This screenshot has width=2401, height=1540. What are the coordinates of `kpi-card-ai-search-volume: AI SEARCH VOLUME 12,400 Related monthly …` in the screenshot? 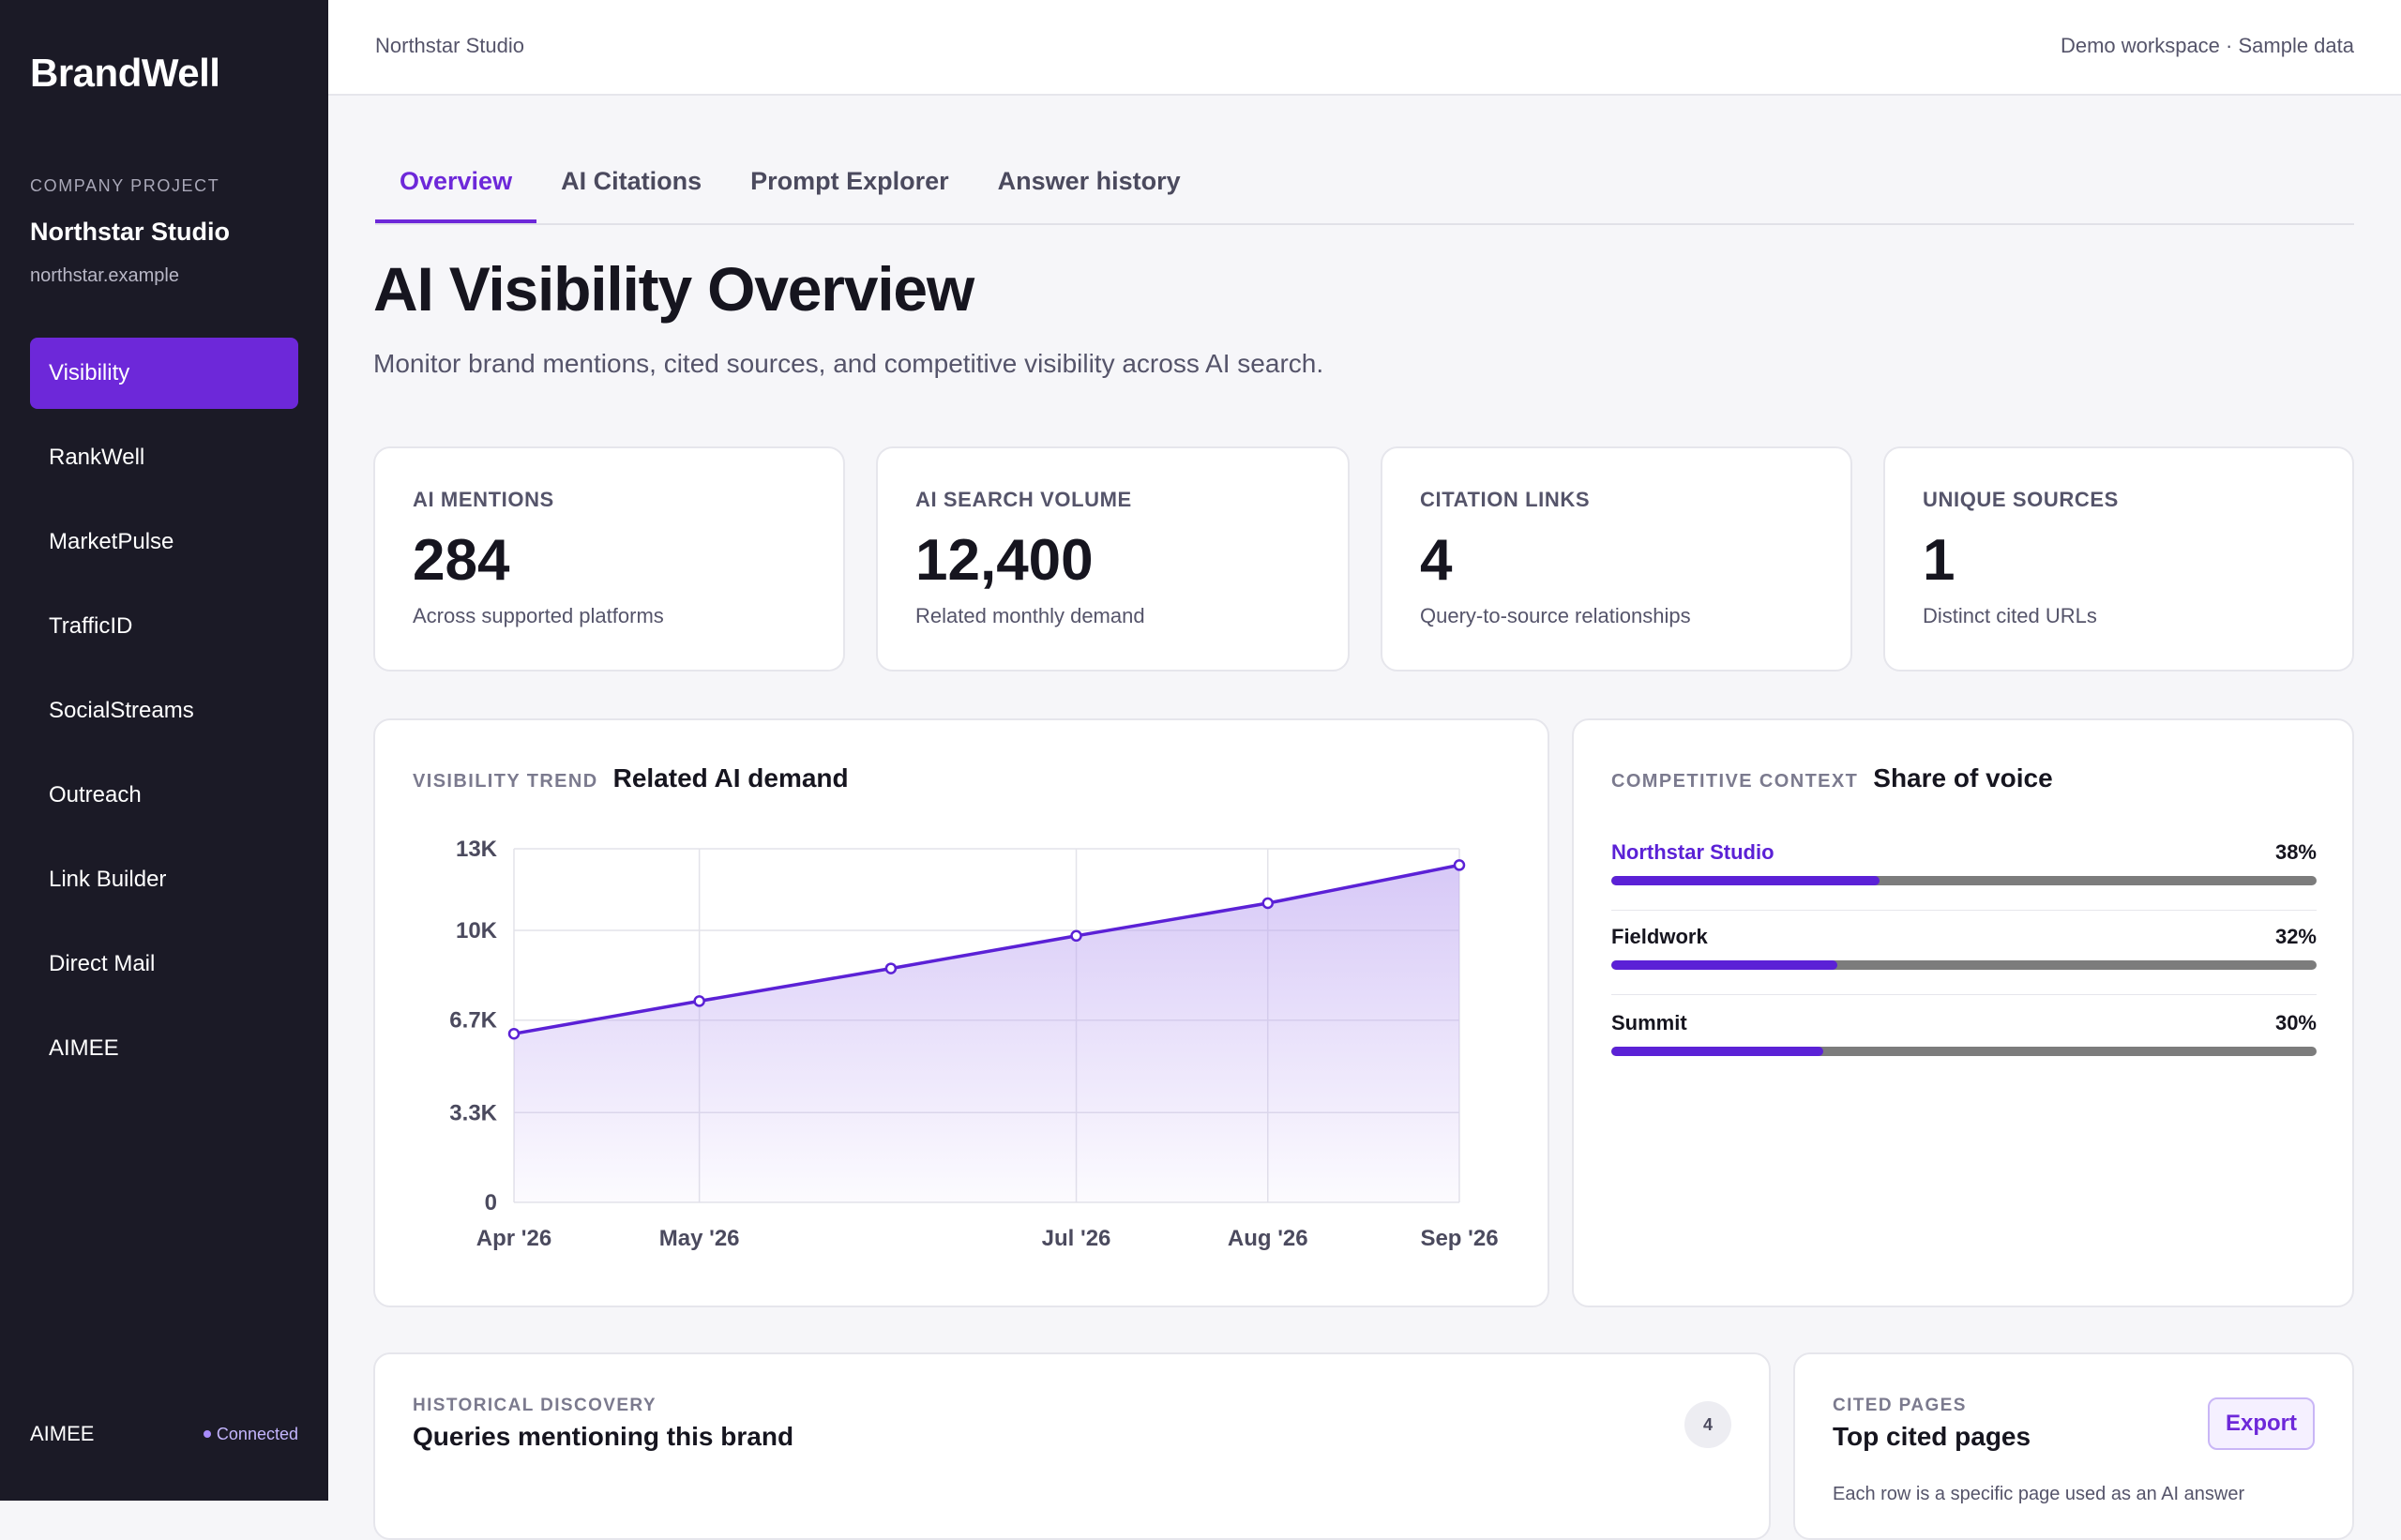 It's located at (1113, 559).